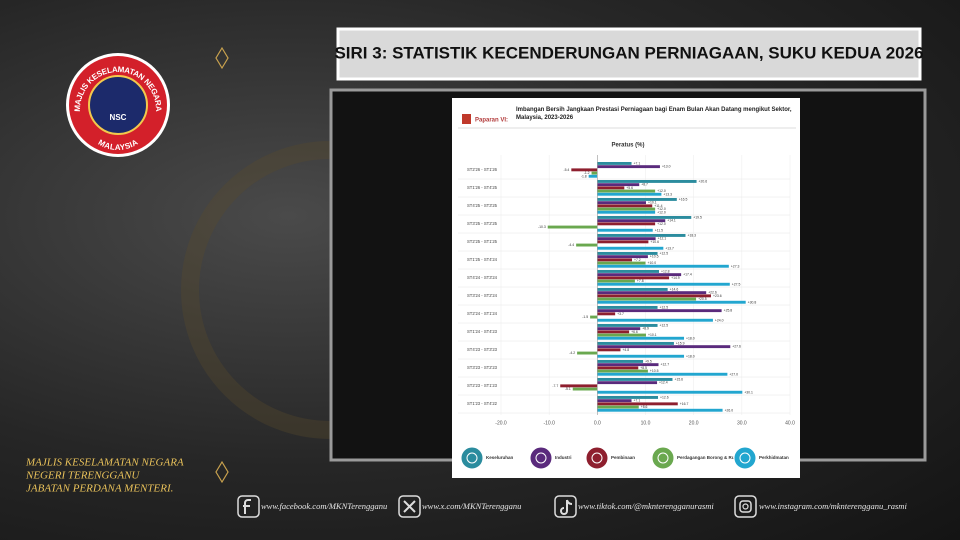 The image size is (960, 540). What do you see at coordinates (104, 463) in the screenshot?
I see `agency-line: MAJLIS KESELAMATAN NEGARA` at bounding box center [104, 463].